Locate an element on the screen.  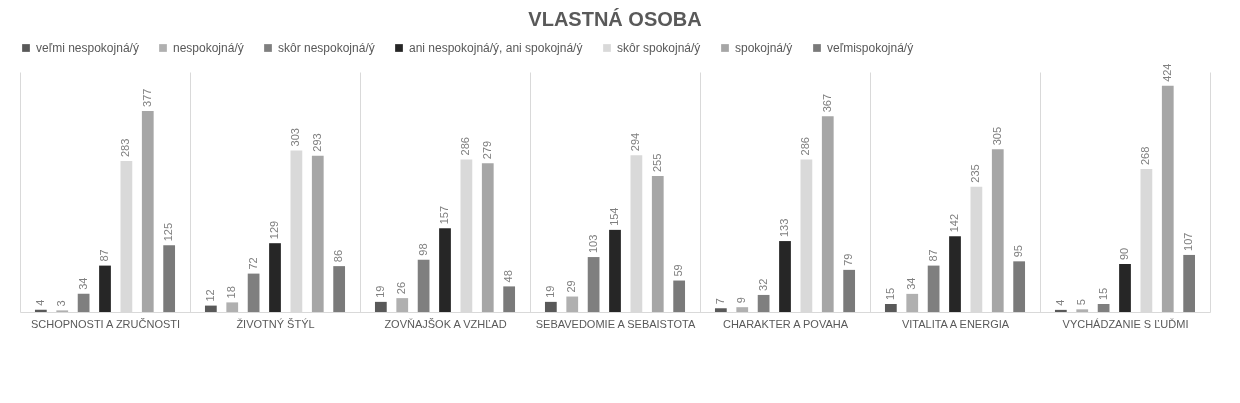
data-label: 95 is located at coordinates (1018, 251).